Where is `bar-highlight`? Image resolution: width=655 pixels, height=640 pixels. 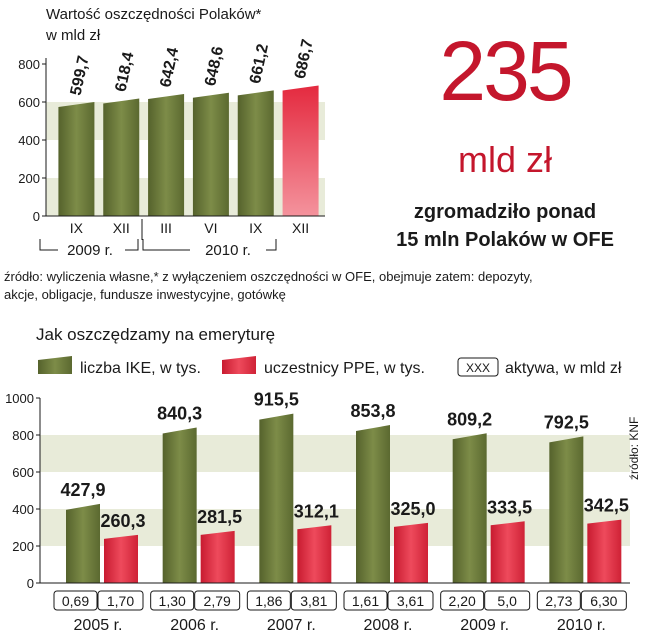 bar-highlight is located at coordinates (300, 150).